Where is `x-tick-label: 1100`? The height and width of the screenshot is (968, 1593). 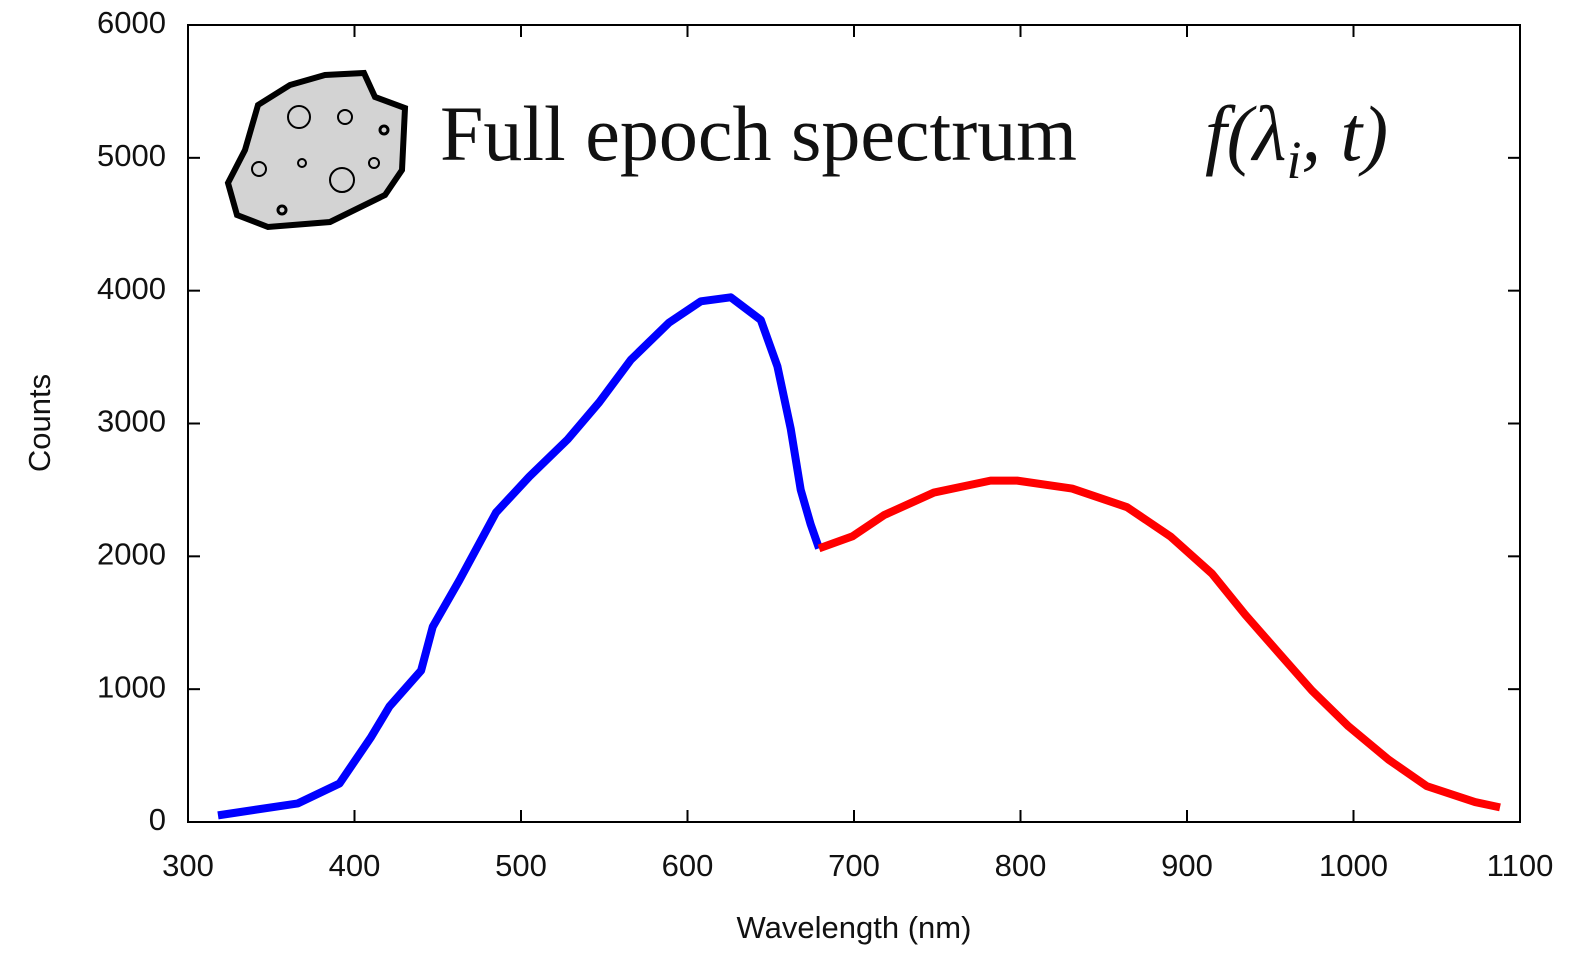
x-tick-label: 1100 is located at coordinates (1520, 865).